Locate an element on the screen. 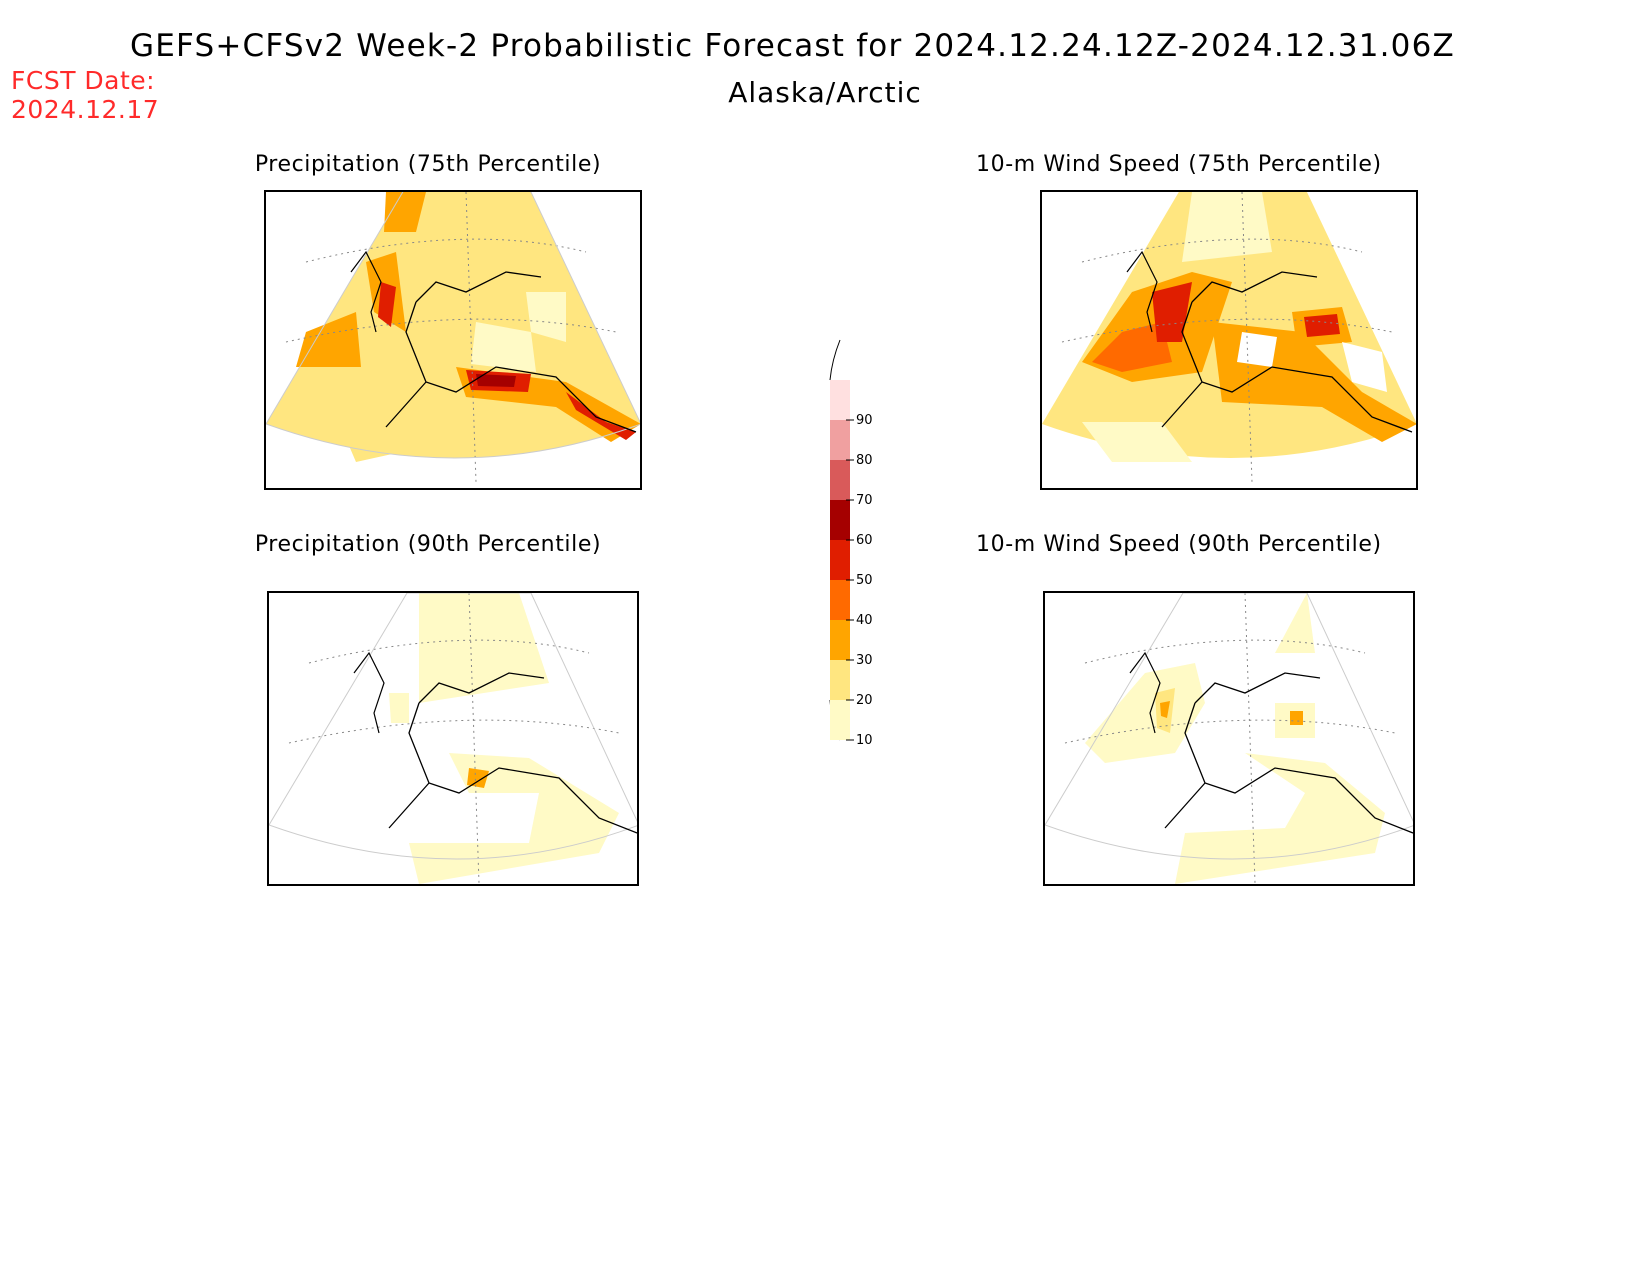 This screenshot has height=1275, width=1650. colorbar-tick-label: 90 is located at coordinates (864, 420).